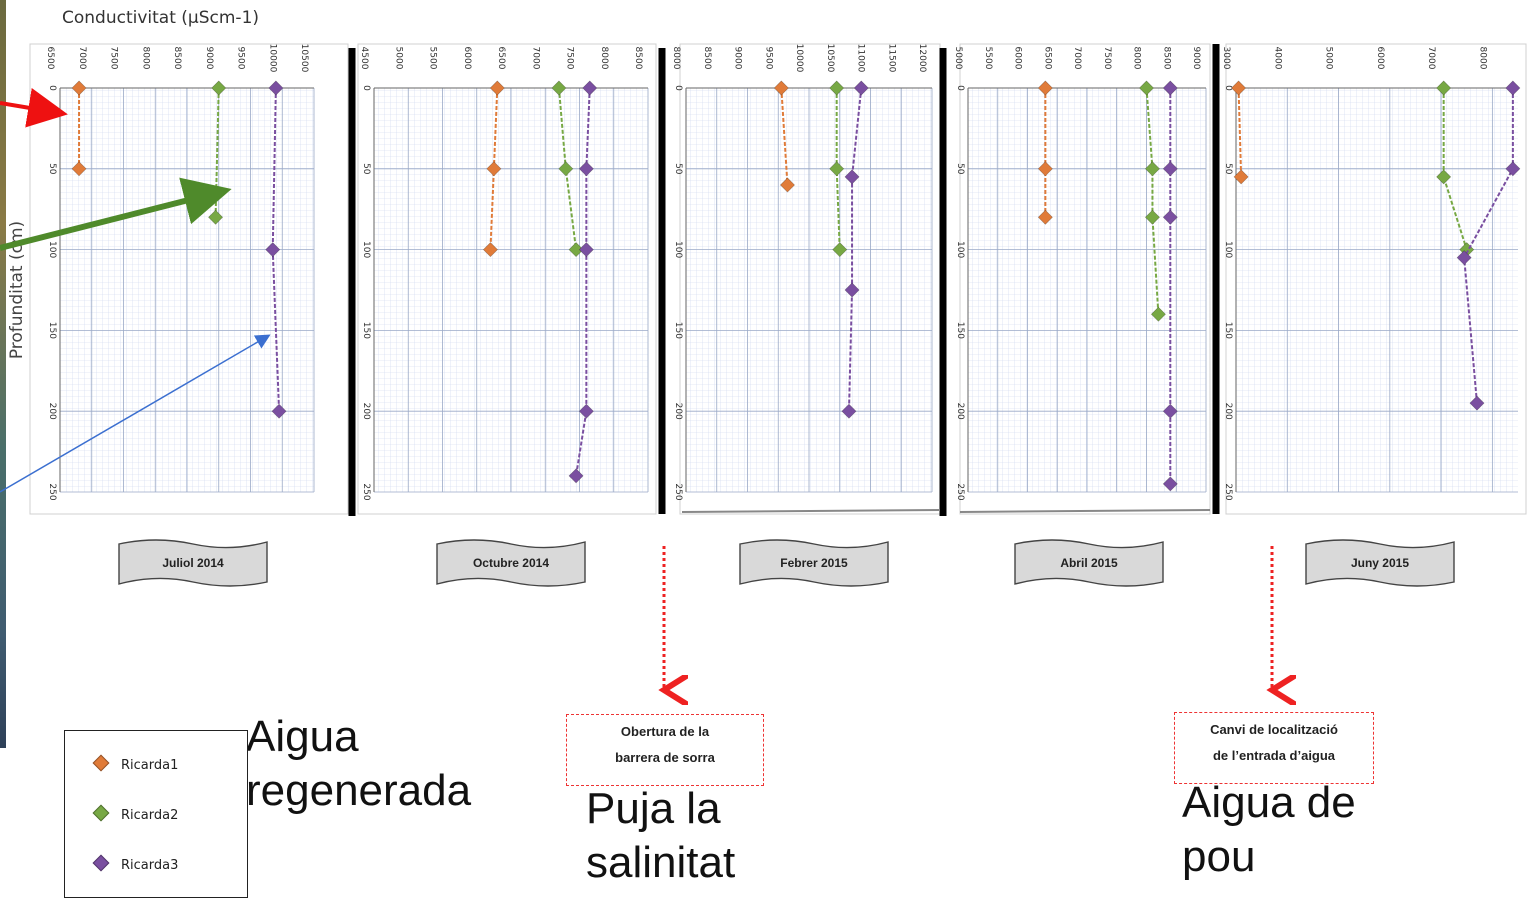 This screenshot has height=898, width=1534. Describe the element at coordinates (101, 813) in the screenshot. I see `legend-marker-ricarda2` at that location.